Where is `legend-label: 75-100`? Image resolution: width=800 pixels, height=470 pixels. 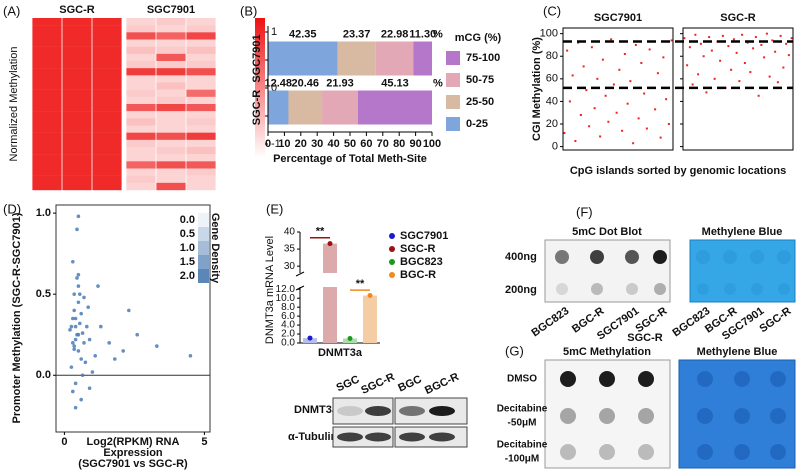
legend-label: 75-100 is located at coordinates (483, 58).